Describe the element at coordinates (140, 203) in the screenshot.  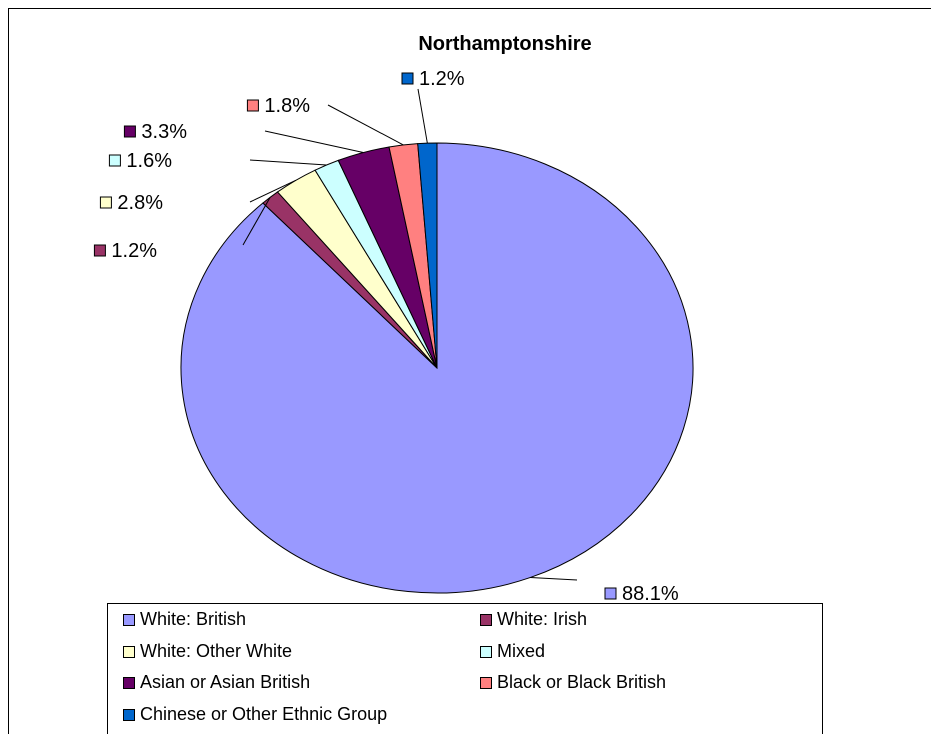
I see `data-label-text: 2.8%` at that location.